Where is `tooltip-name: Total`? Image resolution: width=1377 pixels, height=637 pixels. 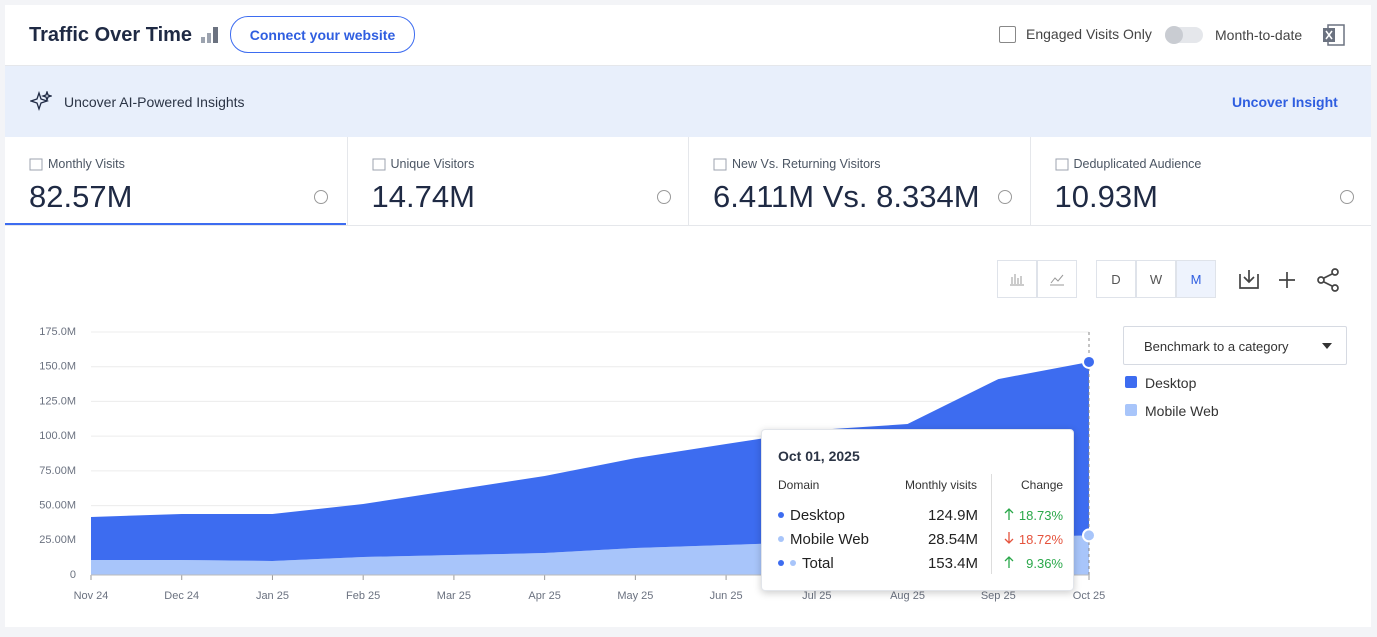 tooltip-name: Total is located at coordinates (818, 563).